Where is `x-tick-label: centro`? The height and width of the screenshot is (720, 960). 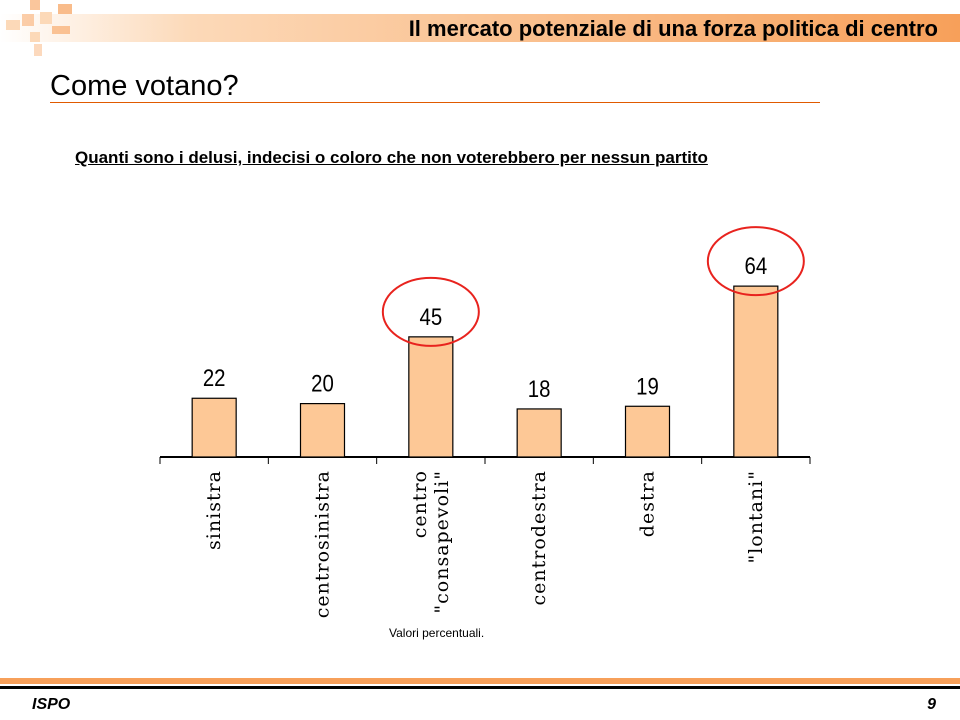
x-tick-label: centro is located at coordinates (420, 504).